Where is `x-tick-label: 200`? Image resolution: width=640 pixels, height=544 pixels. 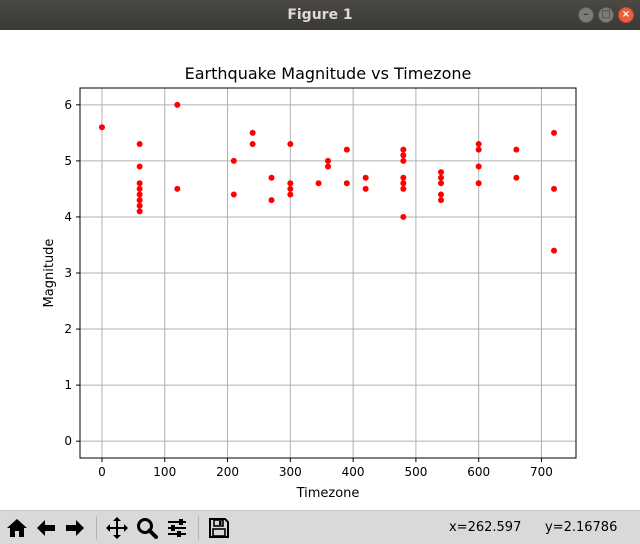 x-tick-label: 200 is located at coordinates (227, 472).